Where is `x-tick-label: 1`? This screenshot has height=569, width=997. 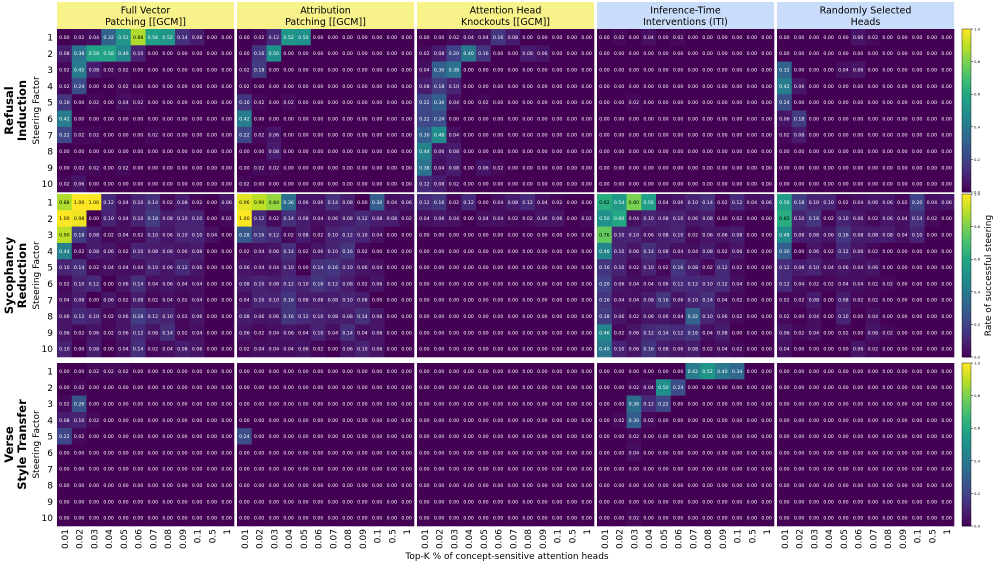 x-tick-label: 1 is located at coordinates (588, 532).